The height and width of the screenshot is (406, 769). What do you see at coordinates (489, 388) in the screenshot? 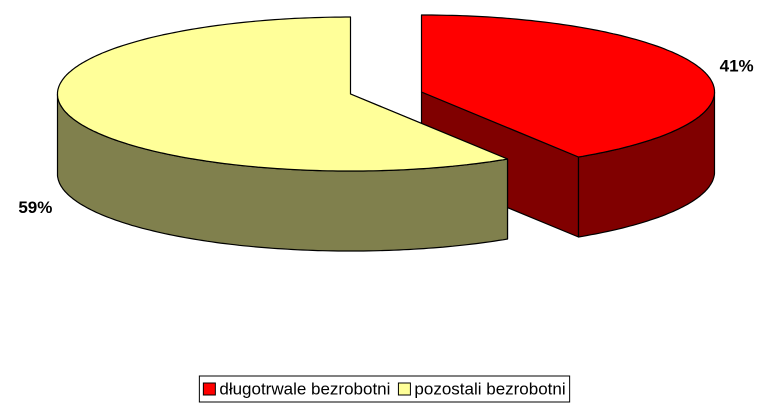
I see `legend-label: pozostali bezrobotni` at bounding box center [489, 388].